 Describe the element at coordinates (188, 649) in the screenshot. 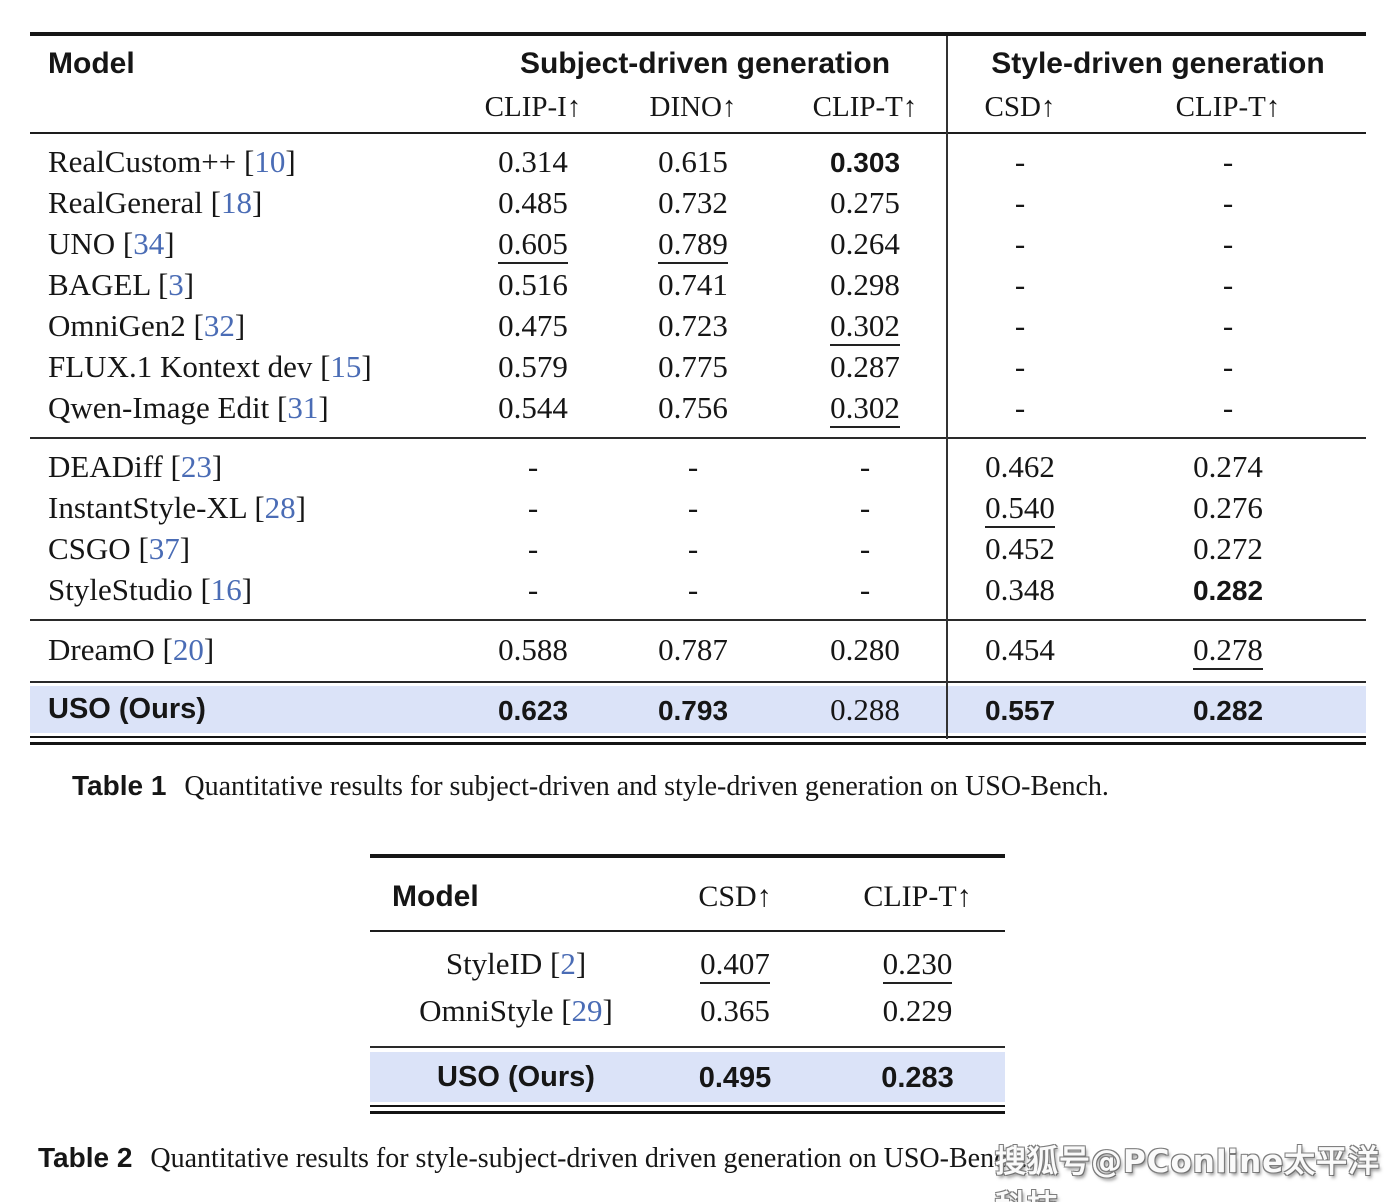

I see `citation-ref: 20` at that location.